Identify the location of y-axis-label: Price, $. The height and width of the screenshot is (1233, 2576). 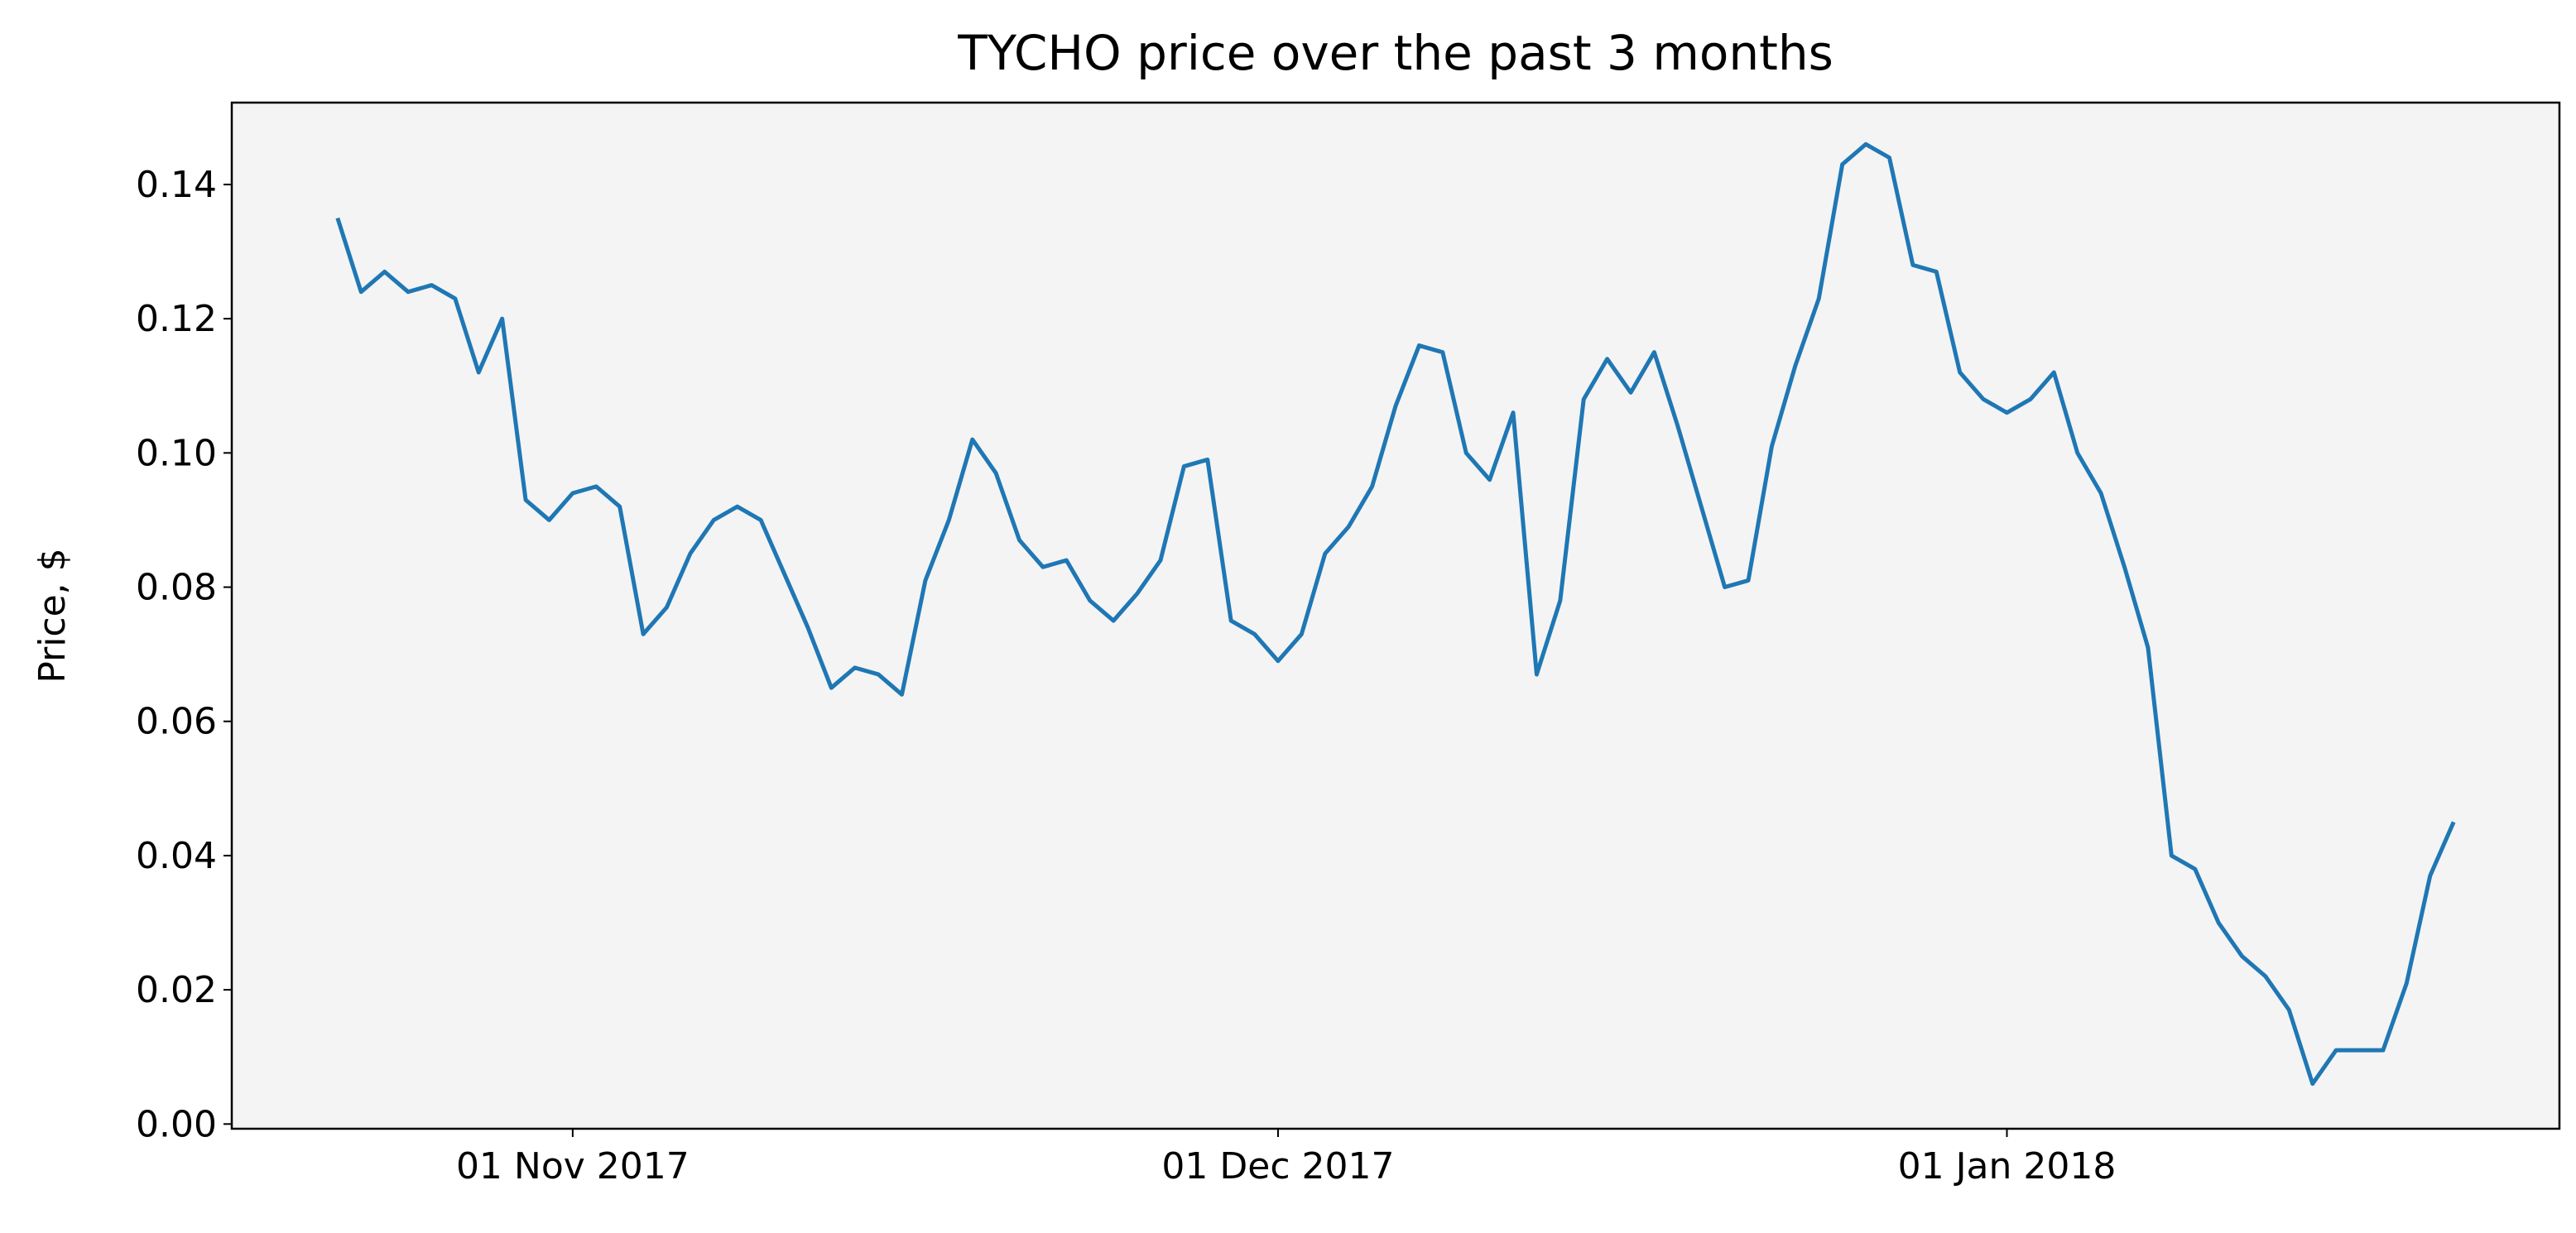
(52, 615).